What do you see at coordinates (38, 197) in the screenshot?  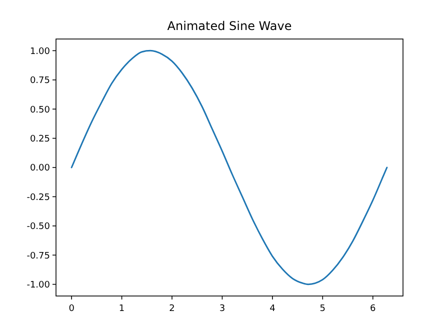 I see `y-tick-label: -0.25` at bounding box center [38, 197].